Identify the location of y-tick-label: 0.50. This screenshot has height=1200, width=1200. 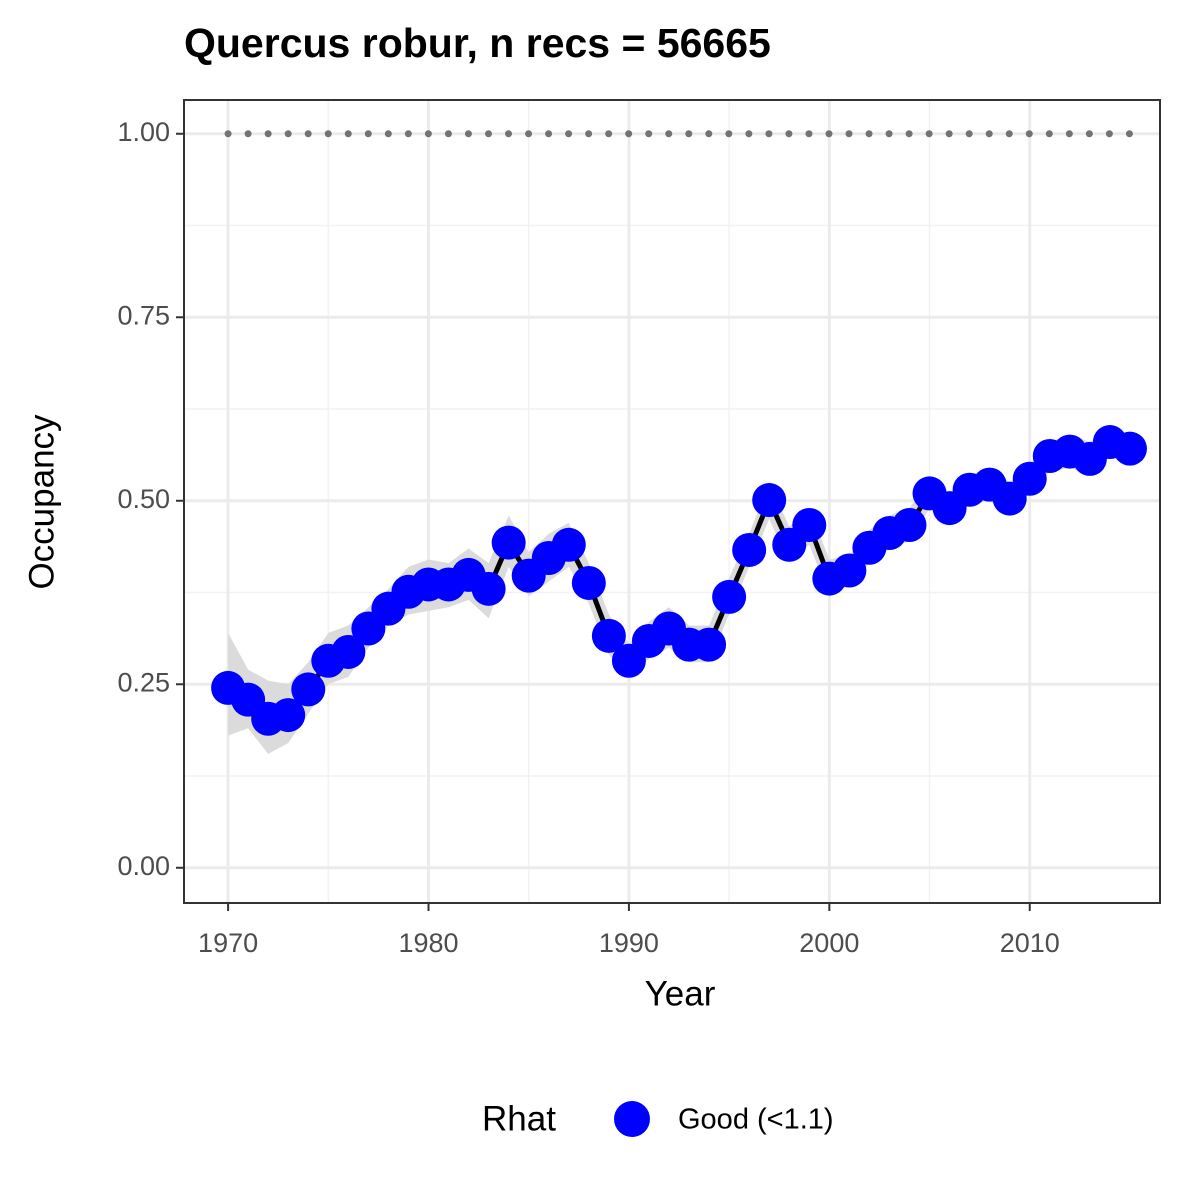
(143, 499).